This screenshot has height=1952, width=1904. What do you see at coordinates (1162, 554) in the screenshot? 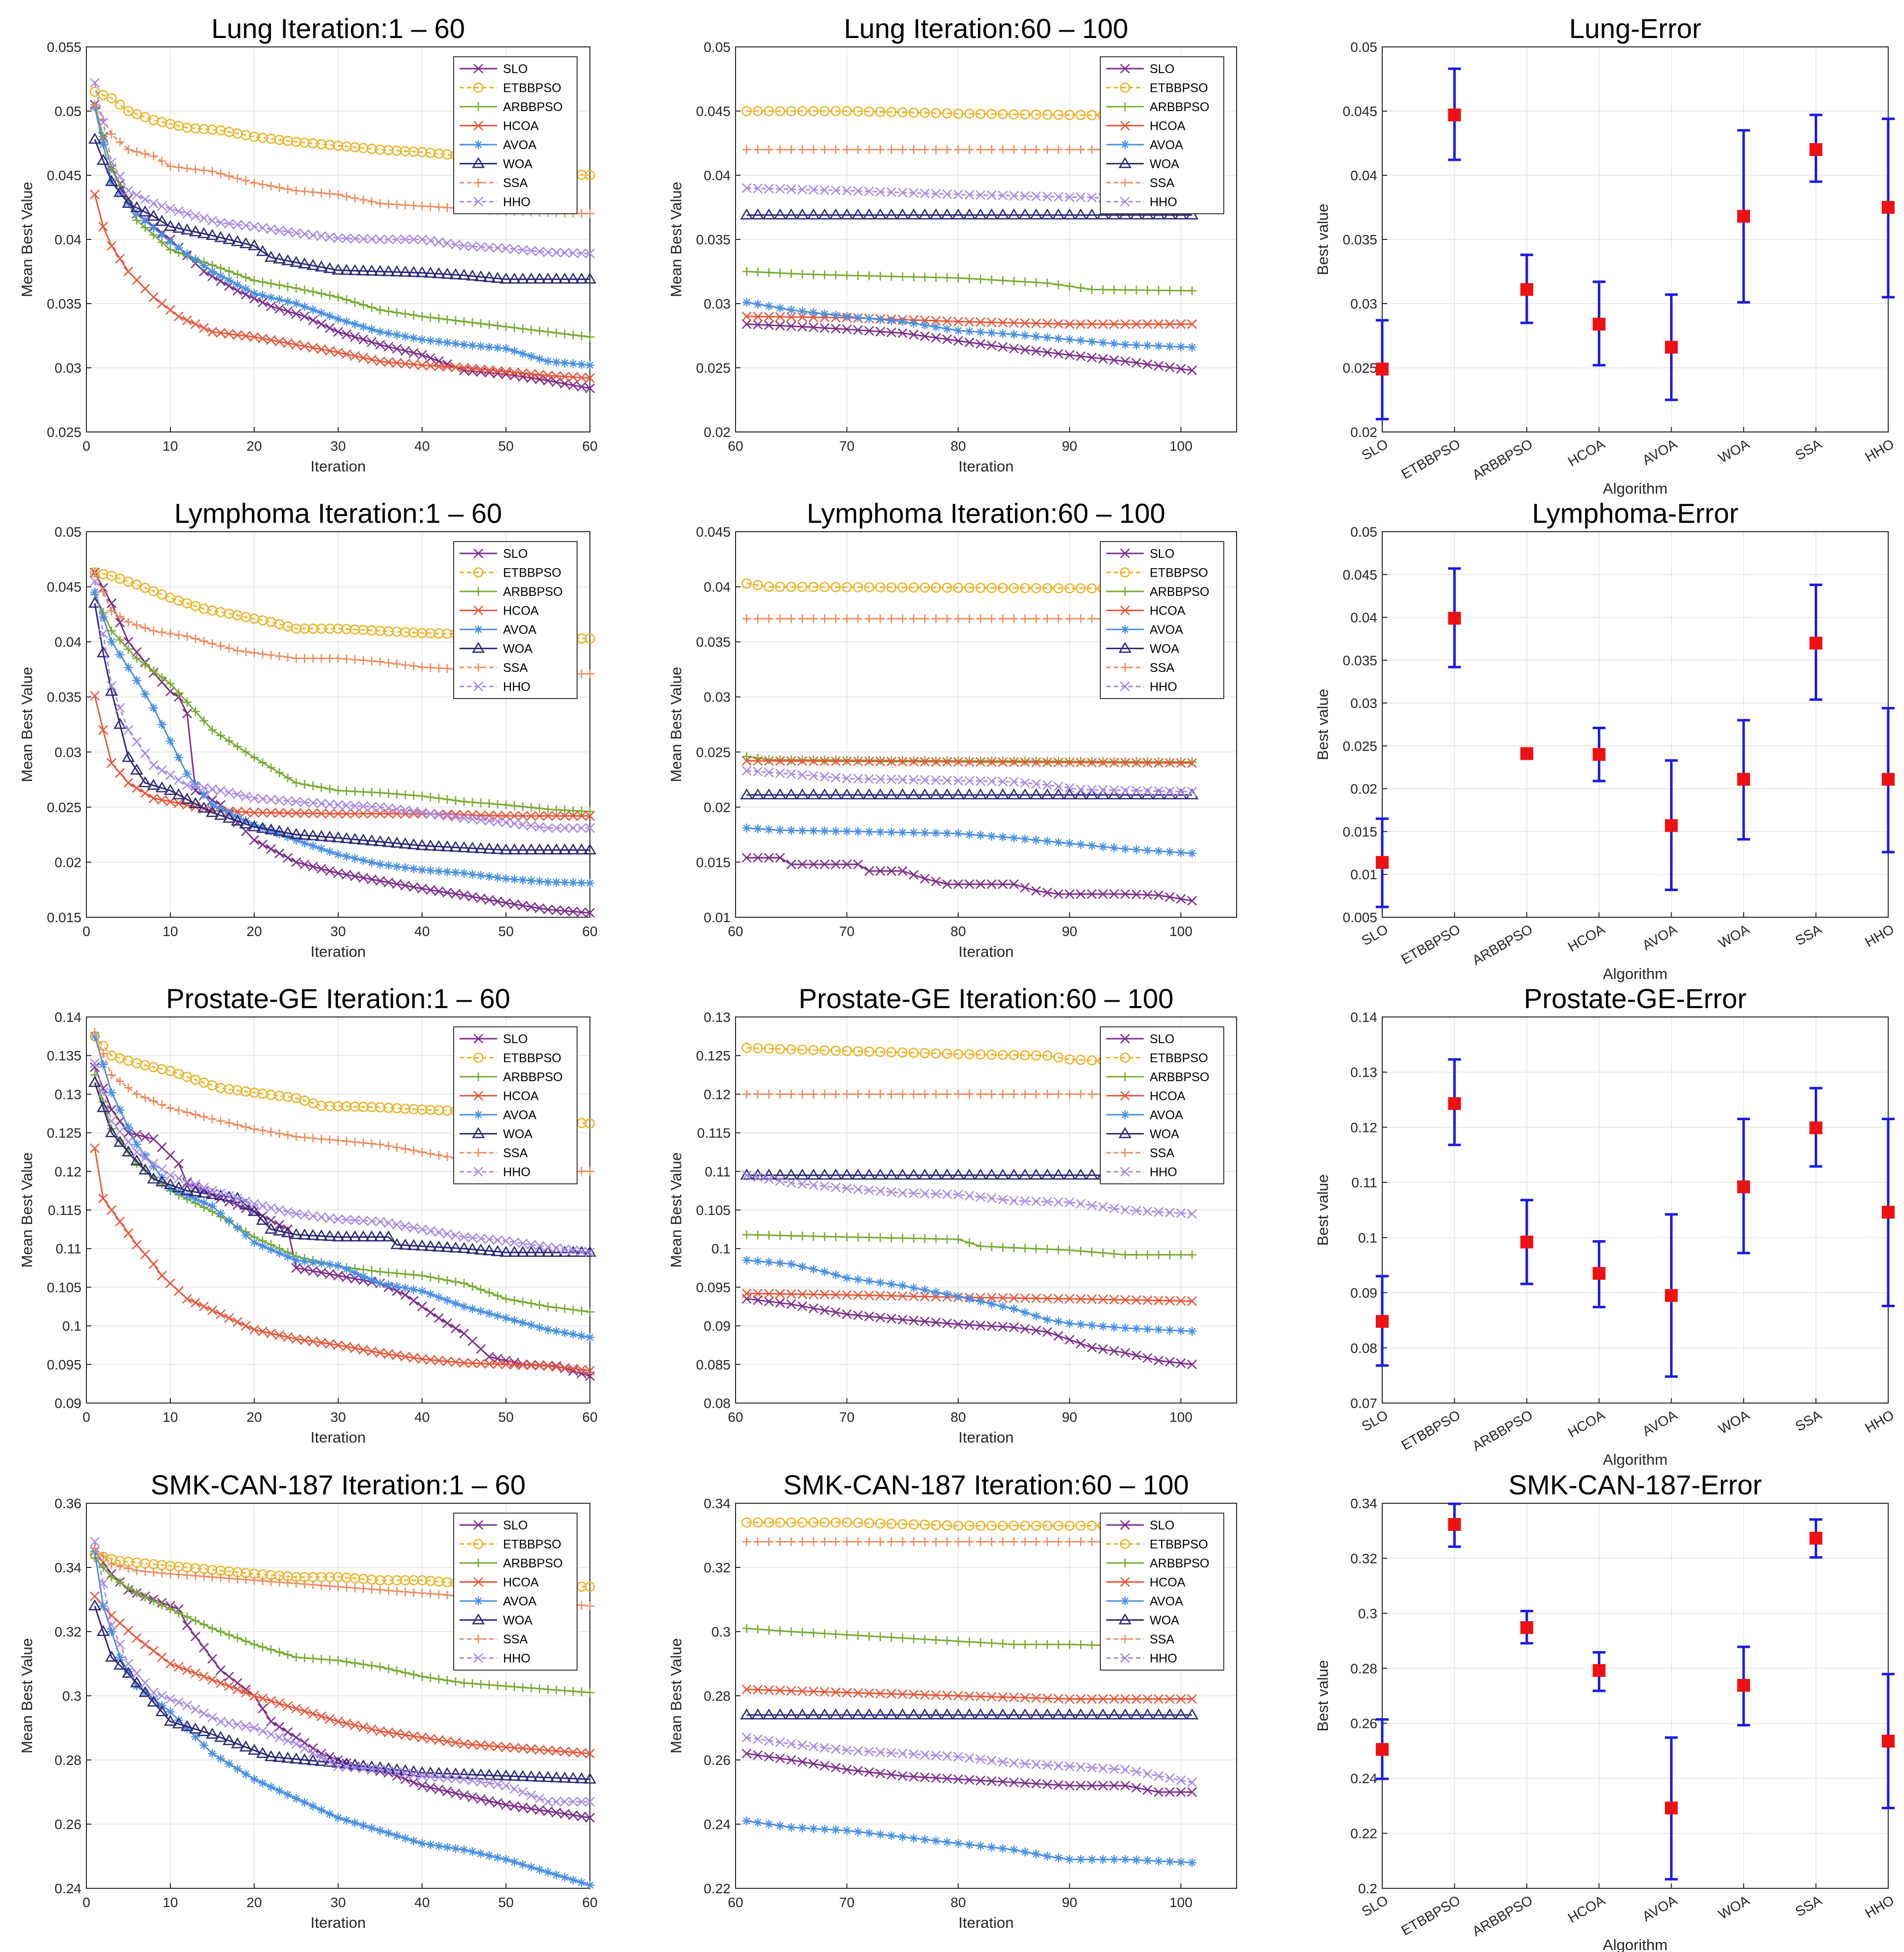
I see `legend-label: SLO` at bounding box center [1162, 554].